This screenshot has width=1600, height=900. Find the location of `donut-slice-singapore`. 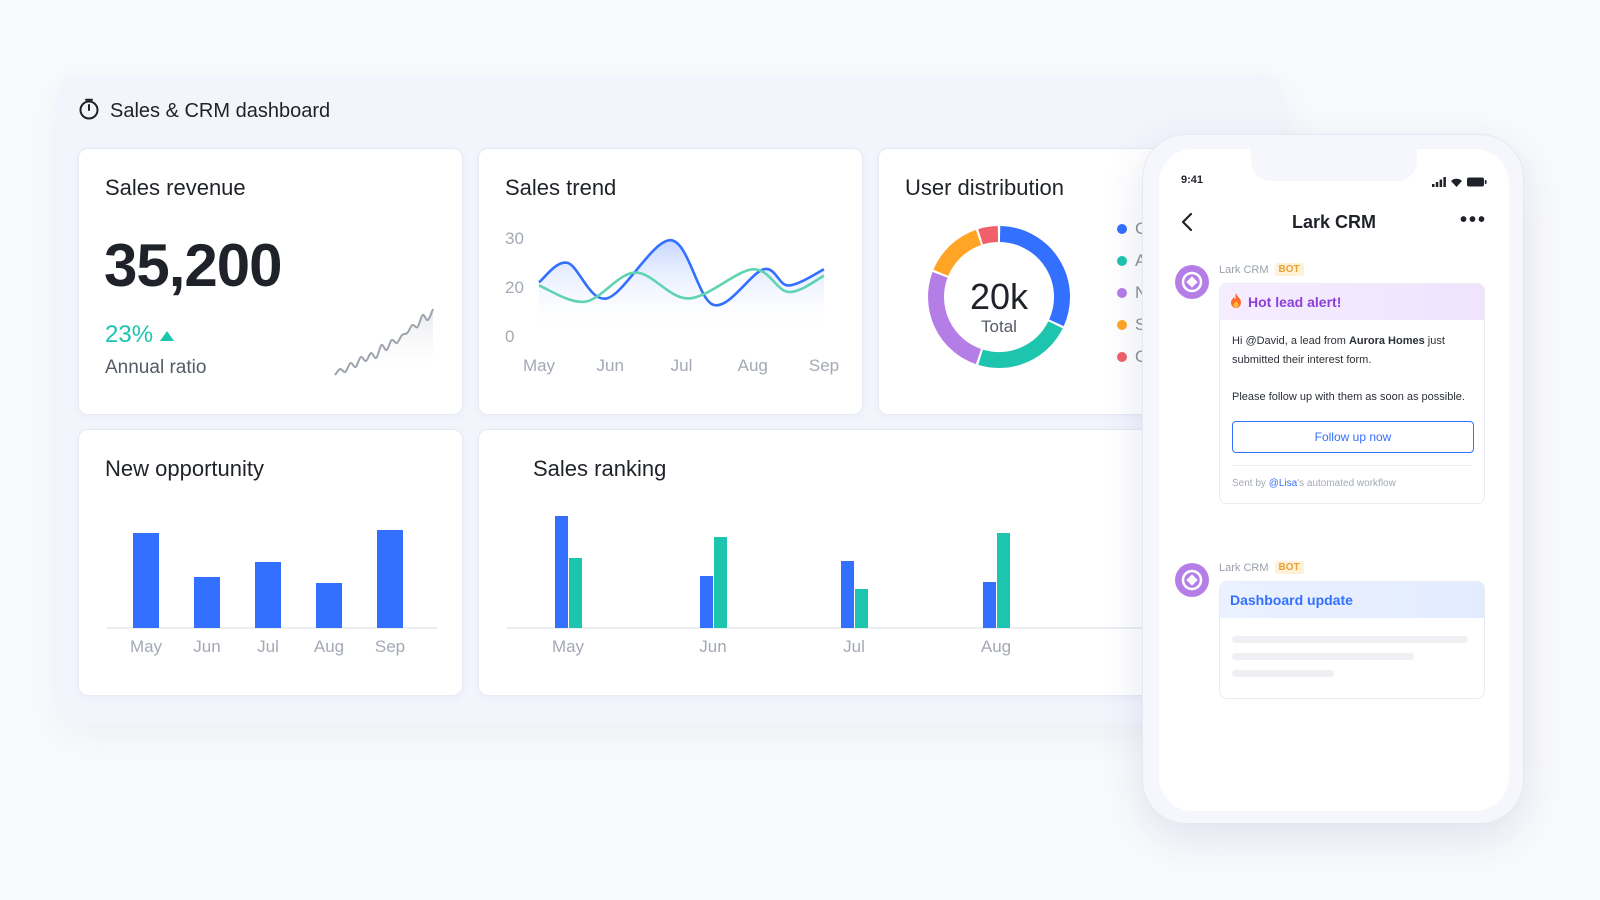

donut-slice-singapore is located at coordinates (957, 253).